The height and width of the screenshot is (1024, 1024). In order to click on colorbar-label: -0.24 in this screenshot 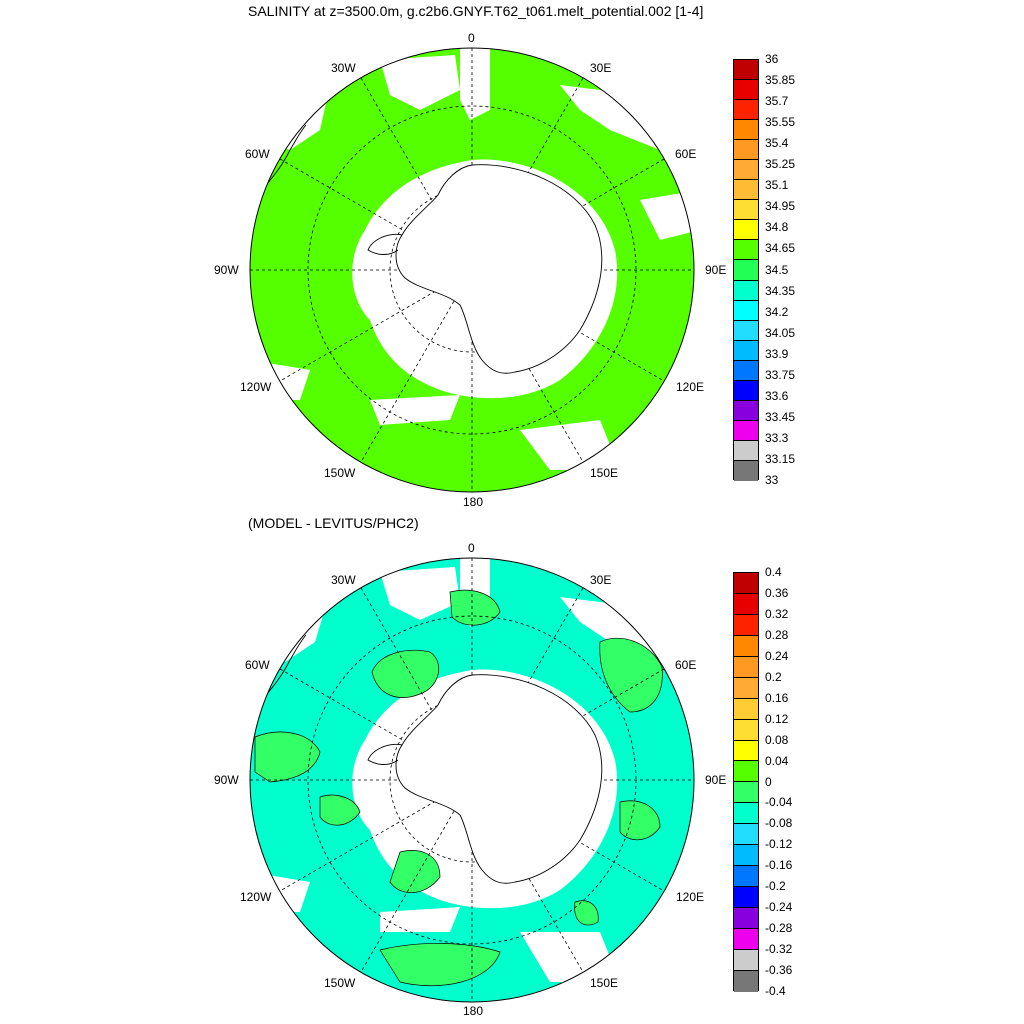, I will do `click(779, 907)`.